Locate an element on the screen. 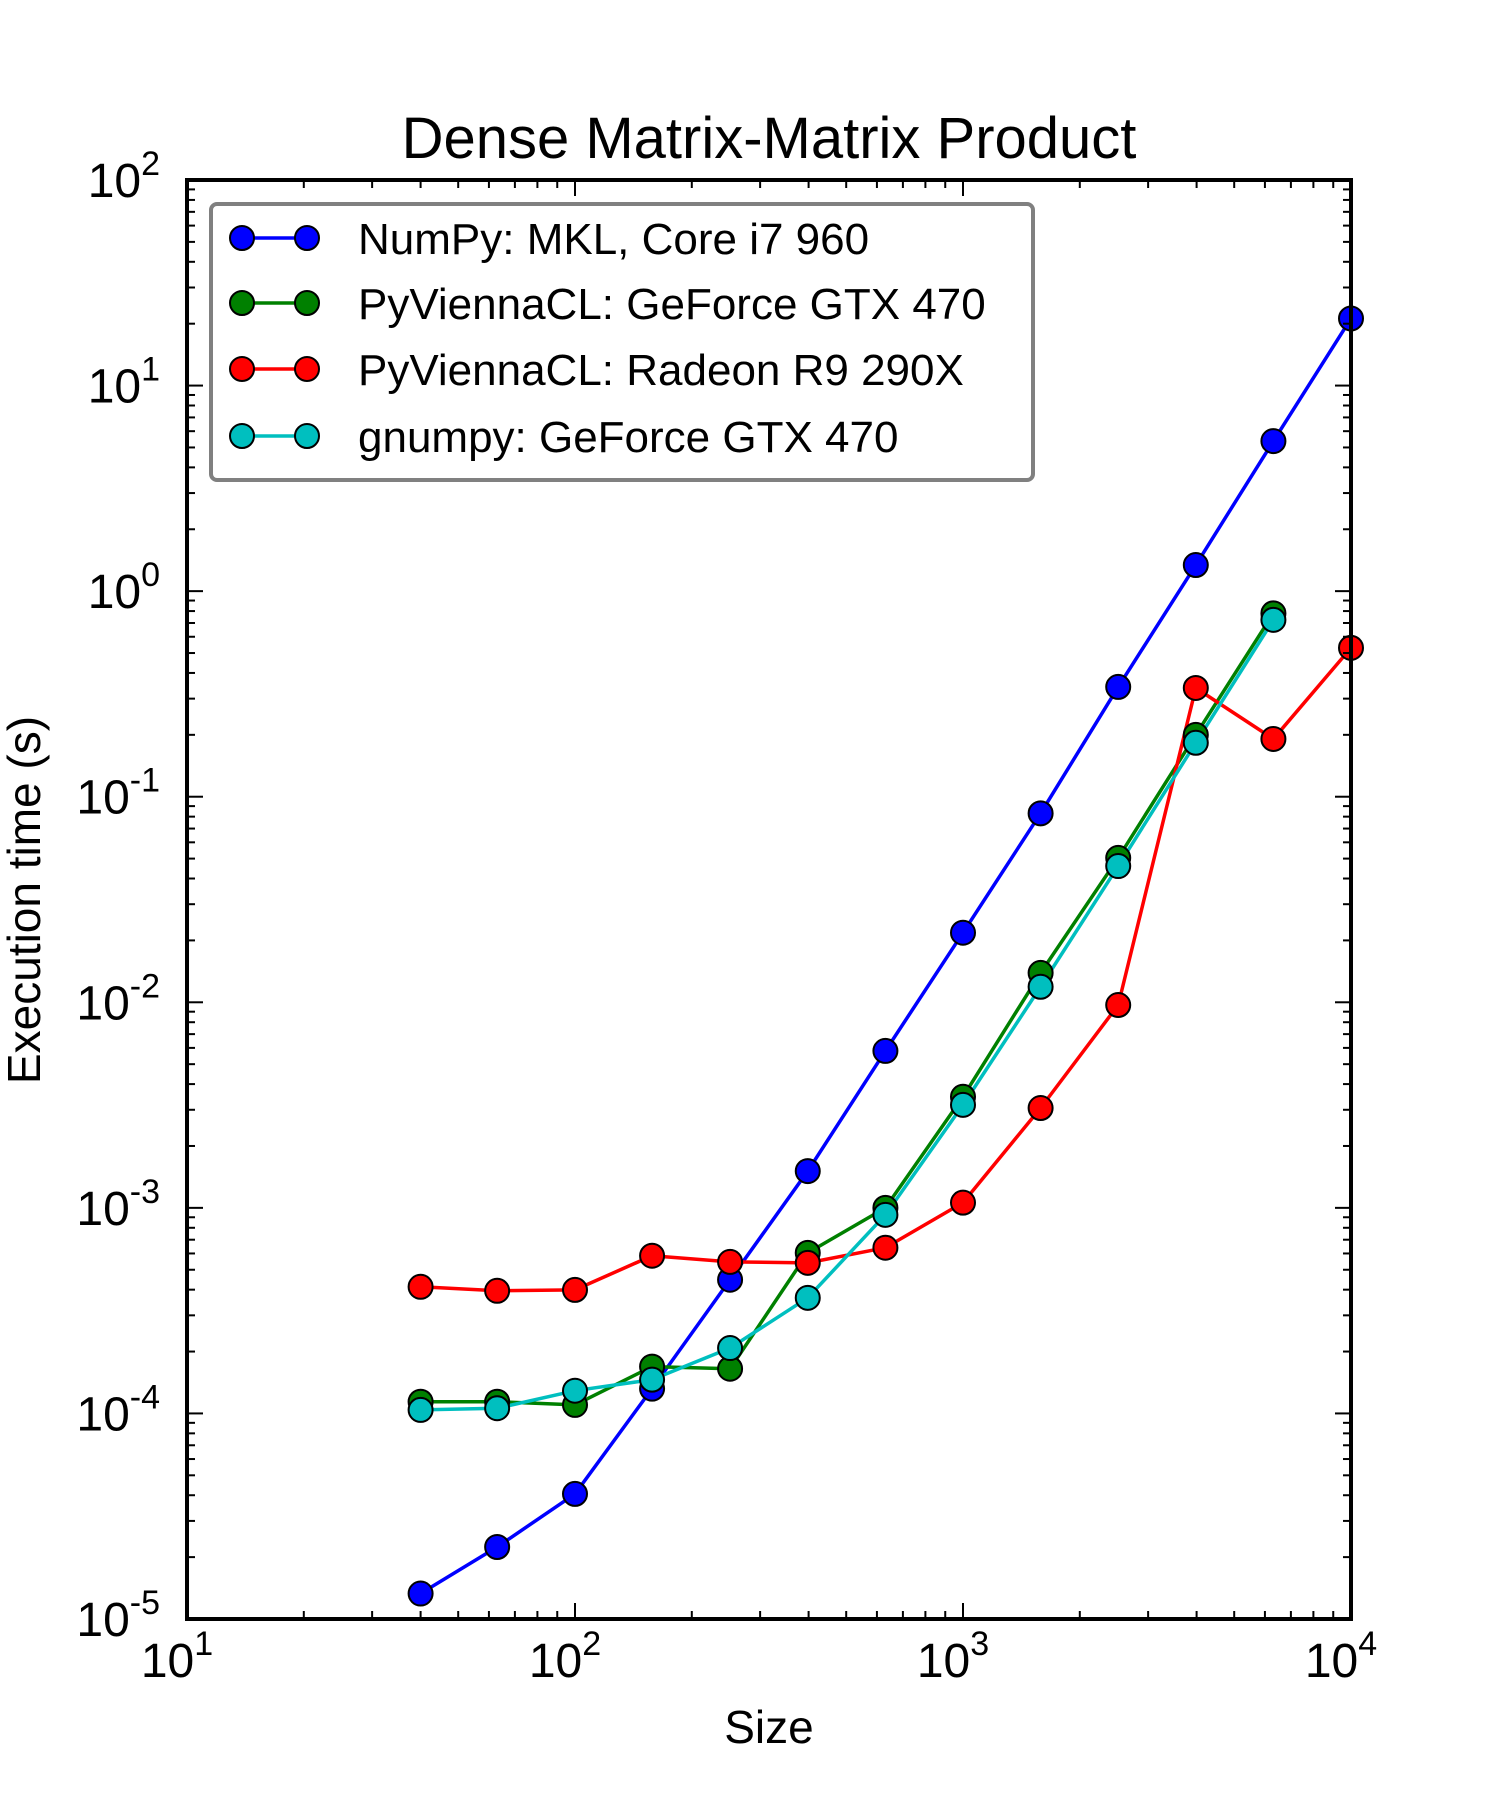  y-tick-label: 10¹ is located at coordinates (124, 382).